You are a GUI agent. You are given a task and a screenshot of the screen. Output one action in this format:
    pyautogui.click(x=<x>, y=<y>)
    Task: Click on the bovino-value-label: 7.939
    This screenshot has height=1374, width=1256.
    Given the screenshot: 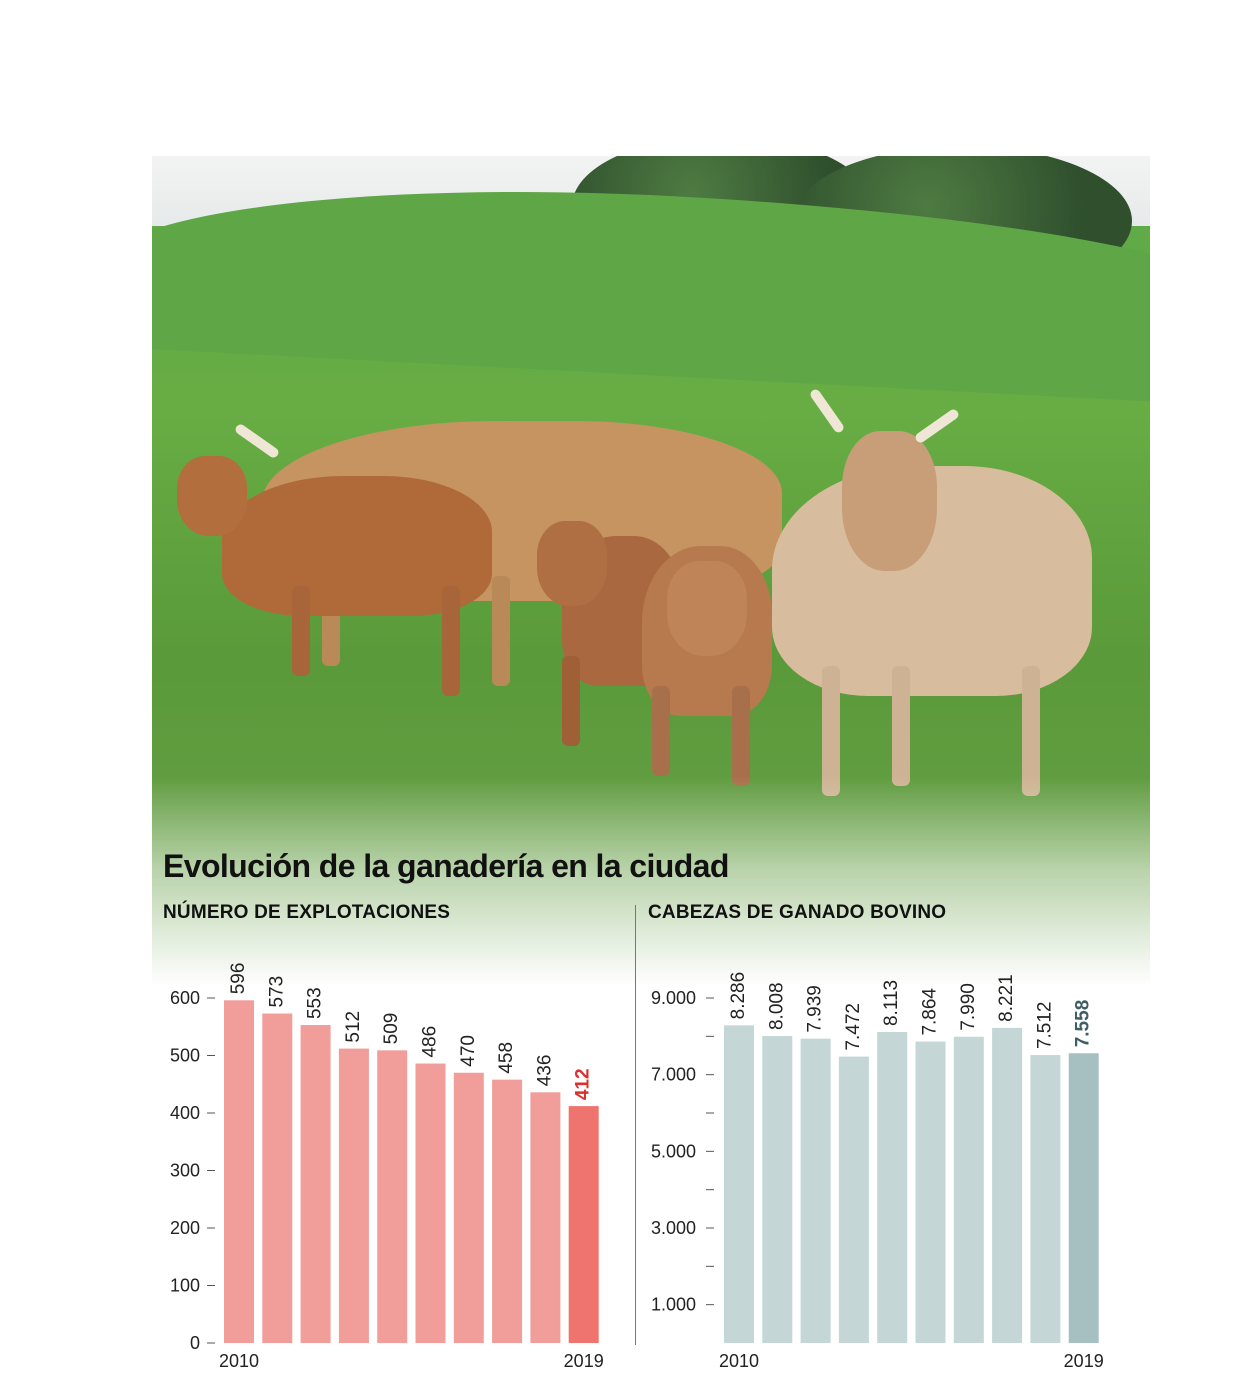 What is the action you would take?
    pyautogui.click(x=815, y=1009)
    